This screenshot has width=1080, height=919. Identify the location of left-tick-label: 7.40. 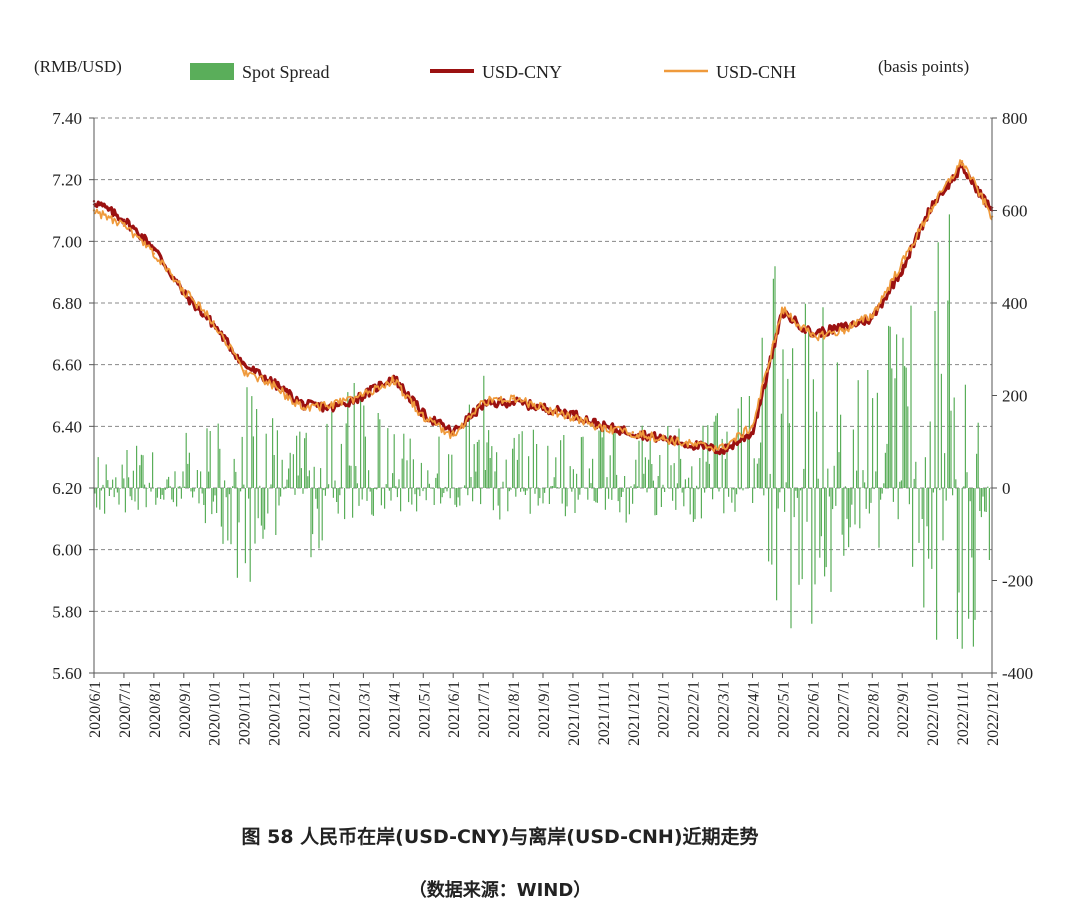
(67, 118).